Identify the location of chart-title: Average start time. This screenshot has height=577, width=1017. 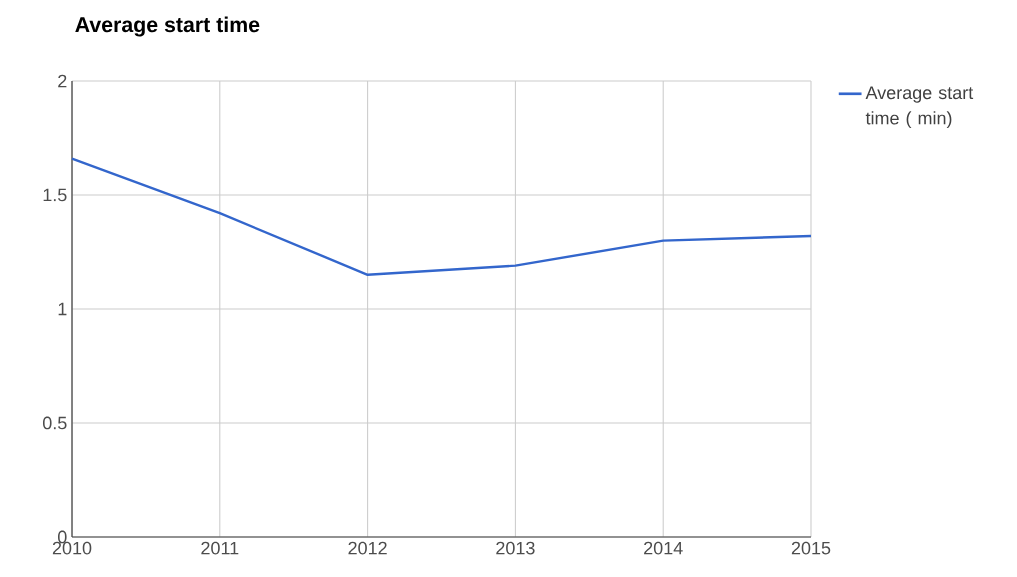
(167, 26).